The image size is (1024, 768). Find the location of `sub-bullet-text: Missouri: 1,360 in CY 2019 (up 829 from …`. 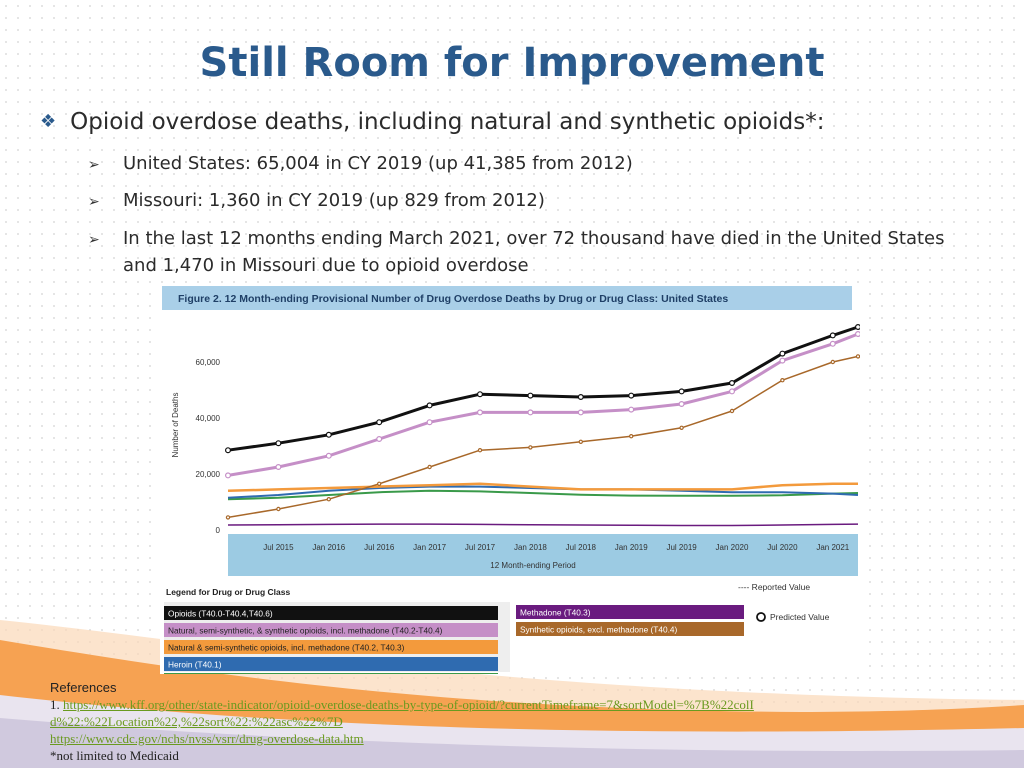

sub-bullet-text: Missouri: 1,360 in CY 2019 (up 829 from … is located at coordinates (334, 200).